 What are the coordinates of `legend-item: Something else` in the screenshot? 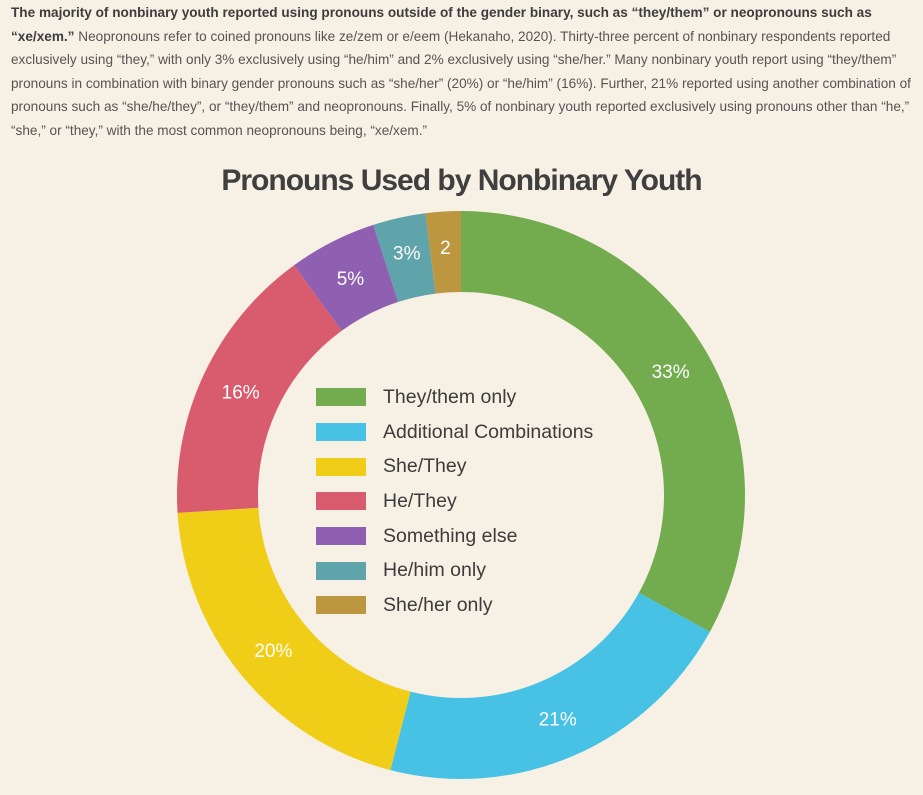 It's located at (454, 536).